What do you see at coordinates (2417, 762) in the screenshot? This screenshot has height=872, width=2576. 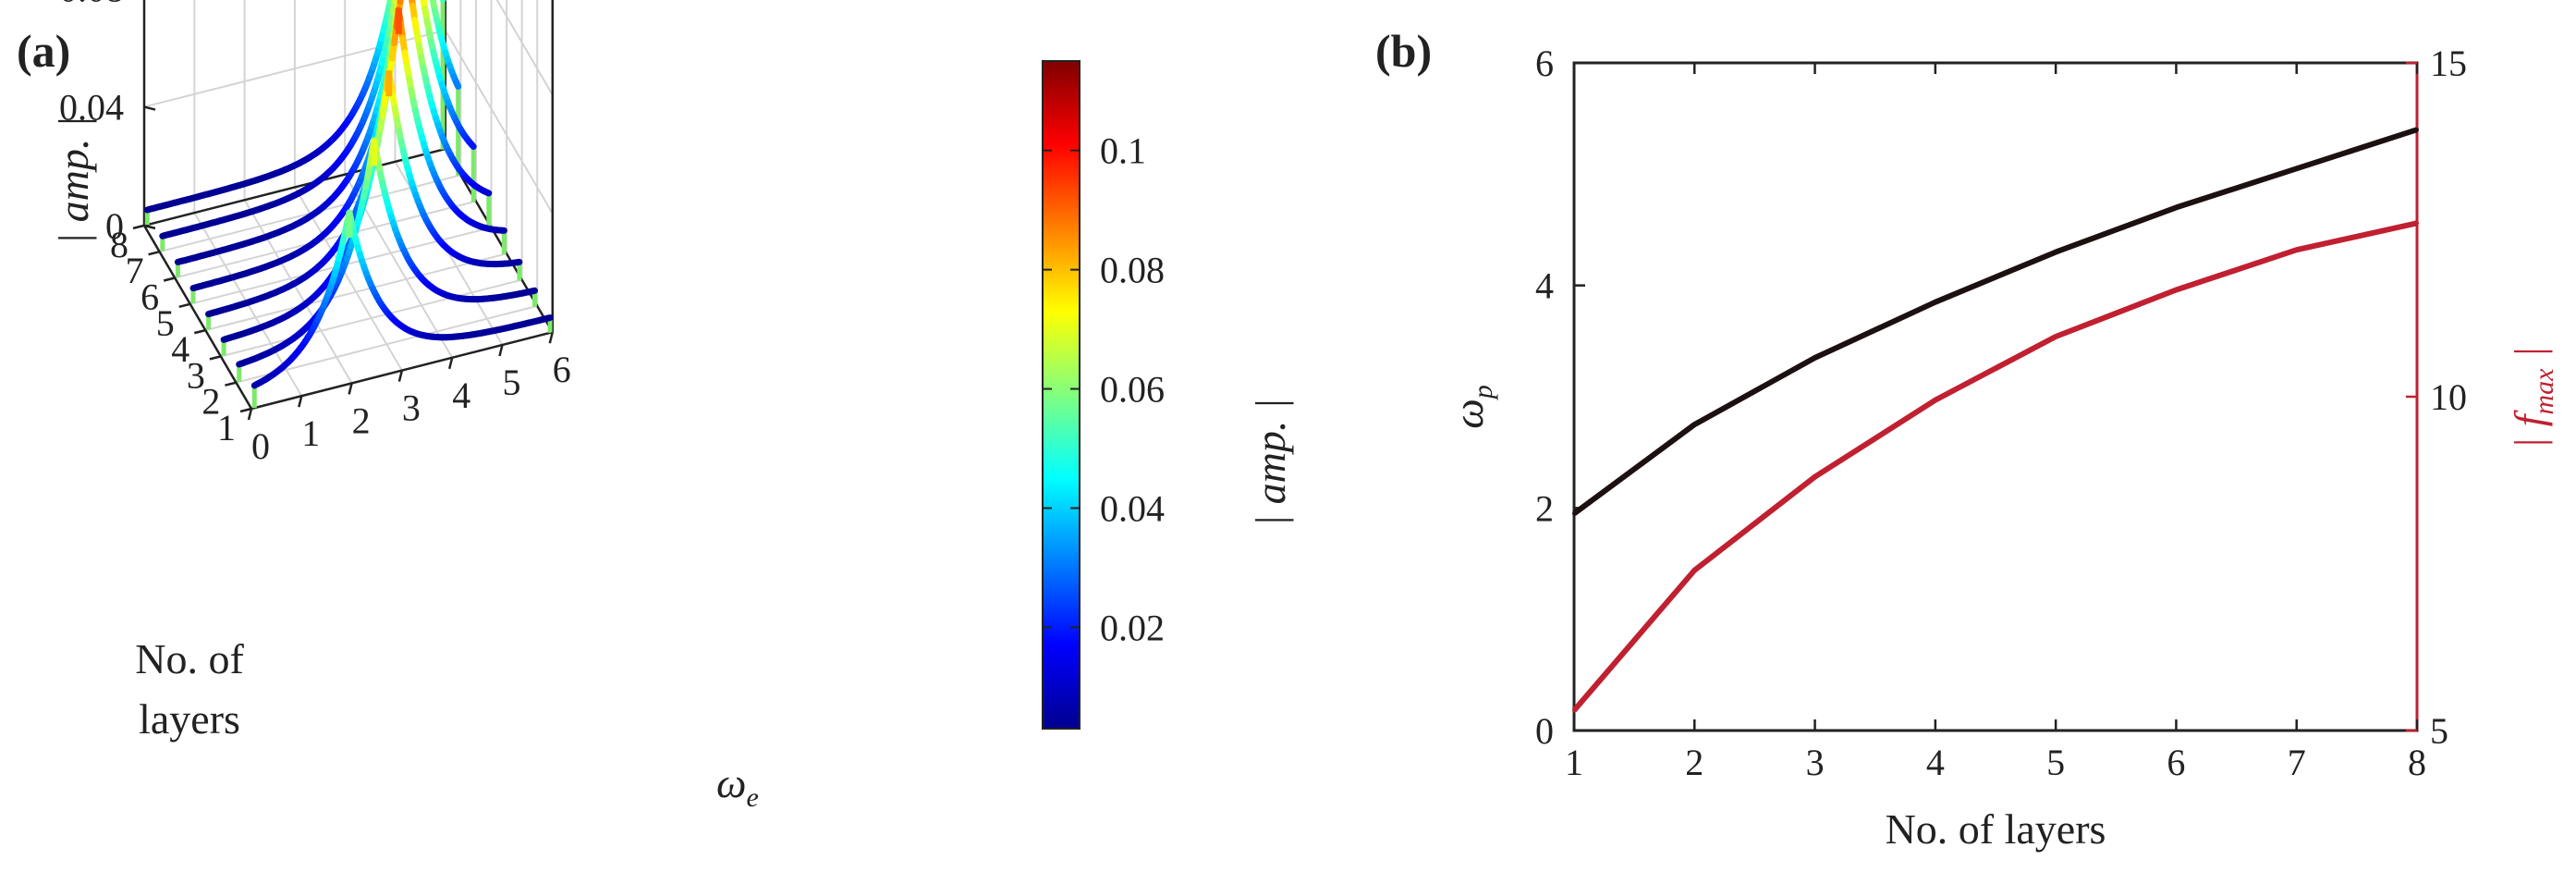 I see `x-tick-label: 8` at bounding box center [2417, 762].